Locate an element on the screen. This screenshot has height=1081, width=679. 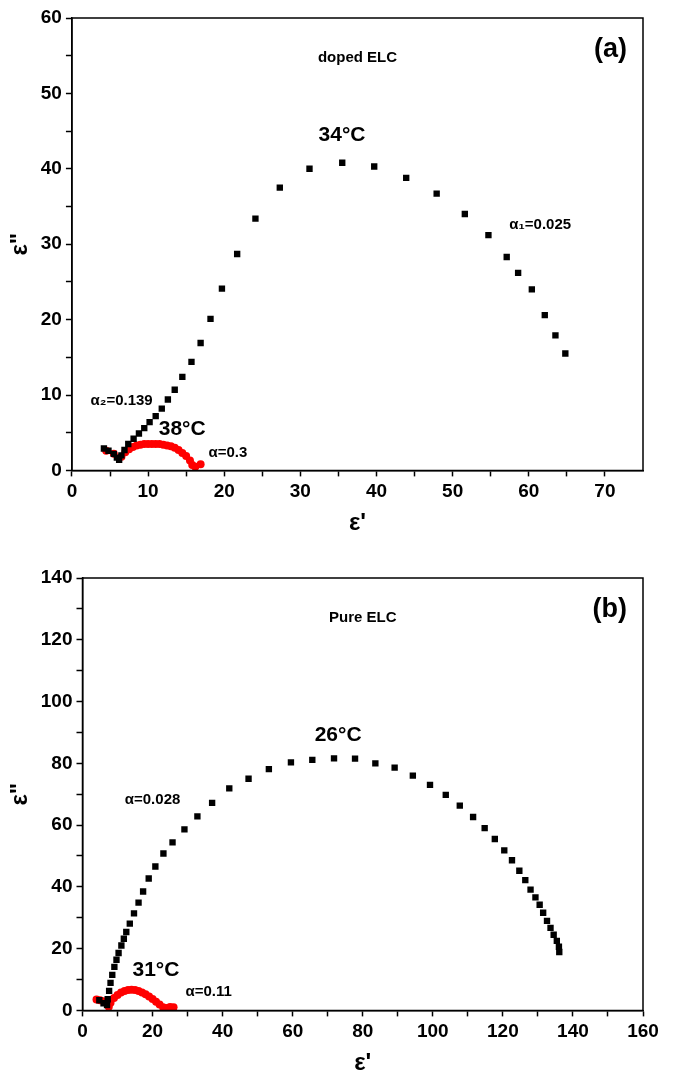
x-tick-label: 50 is located at coordinates (453, 491).